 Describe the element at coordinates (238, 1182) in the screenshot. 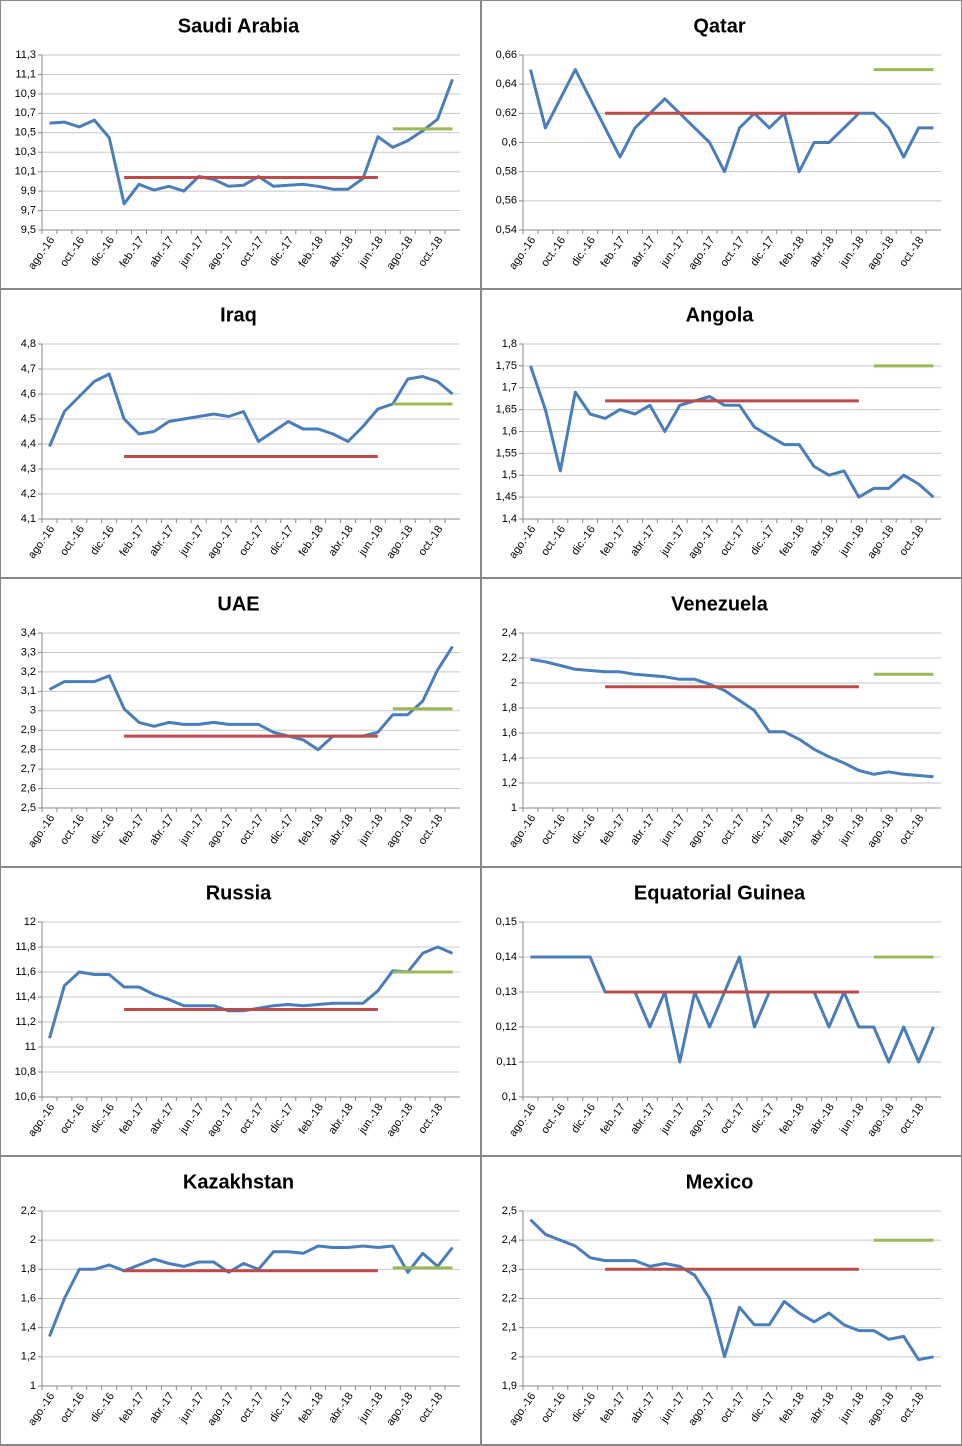

I see `chart-title: Kazakhstan` at that location.